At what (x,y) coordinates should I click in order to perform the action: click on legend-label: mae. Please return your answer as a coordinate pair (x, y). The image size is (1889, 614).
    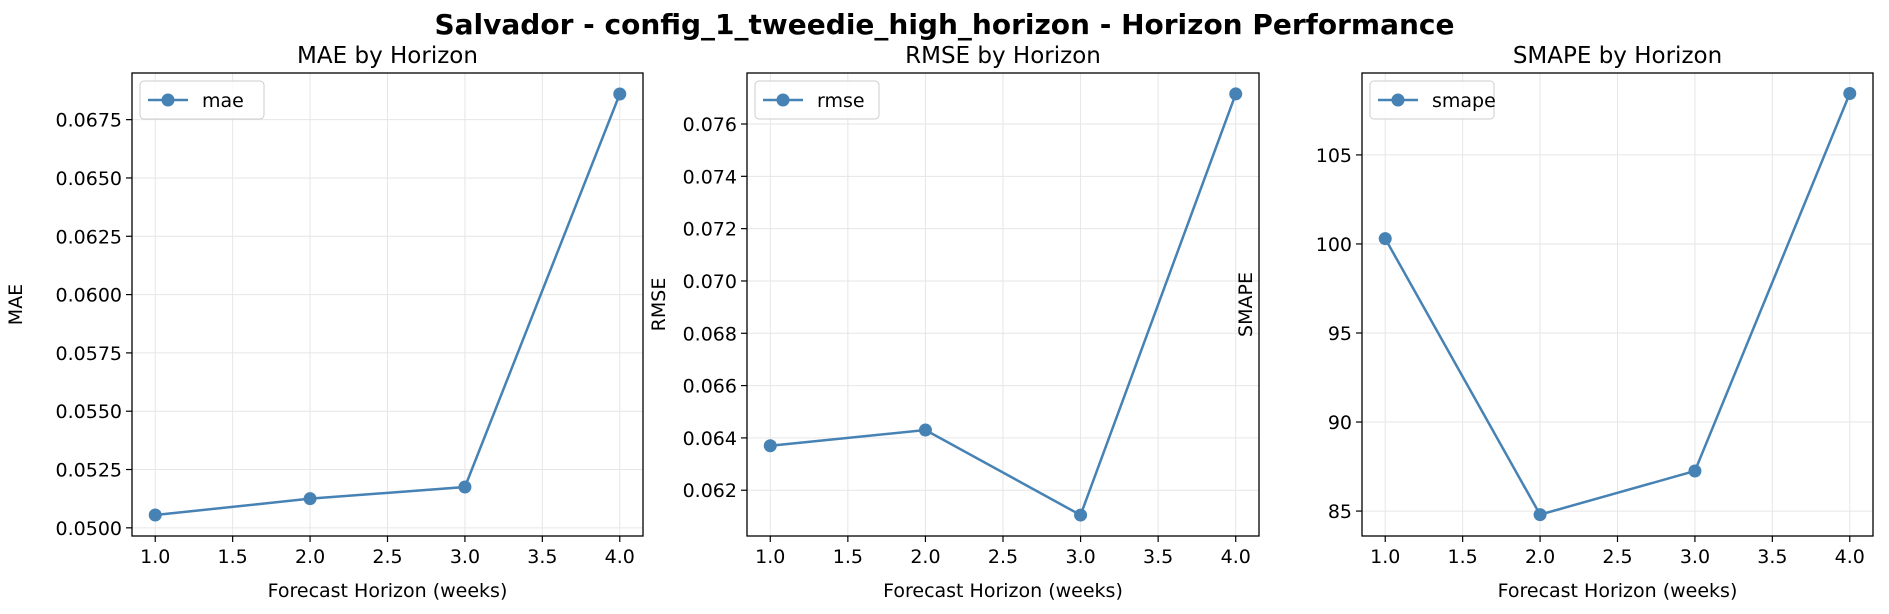
    Looking at the image, I should click on (223, 101).